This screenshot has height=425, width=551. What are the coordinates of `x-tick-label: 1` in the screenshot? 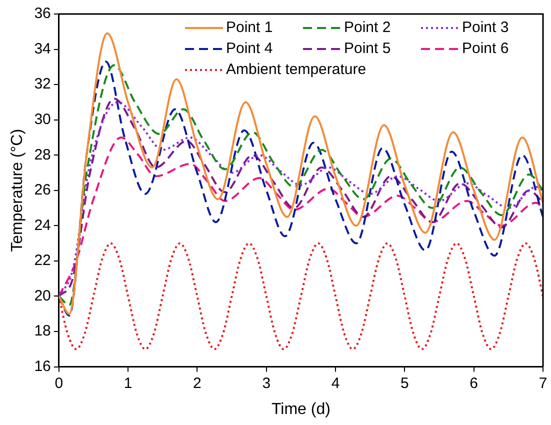 It's located at (128, 383).